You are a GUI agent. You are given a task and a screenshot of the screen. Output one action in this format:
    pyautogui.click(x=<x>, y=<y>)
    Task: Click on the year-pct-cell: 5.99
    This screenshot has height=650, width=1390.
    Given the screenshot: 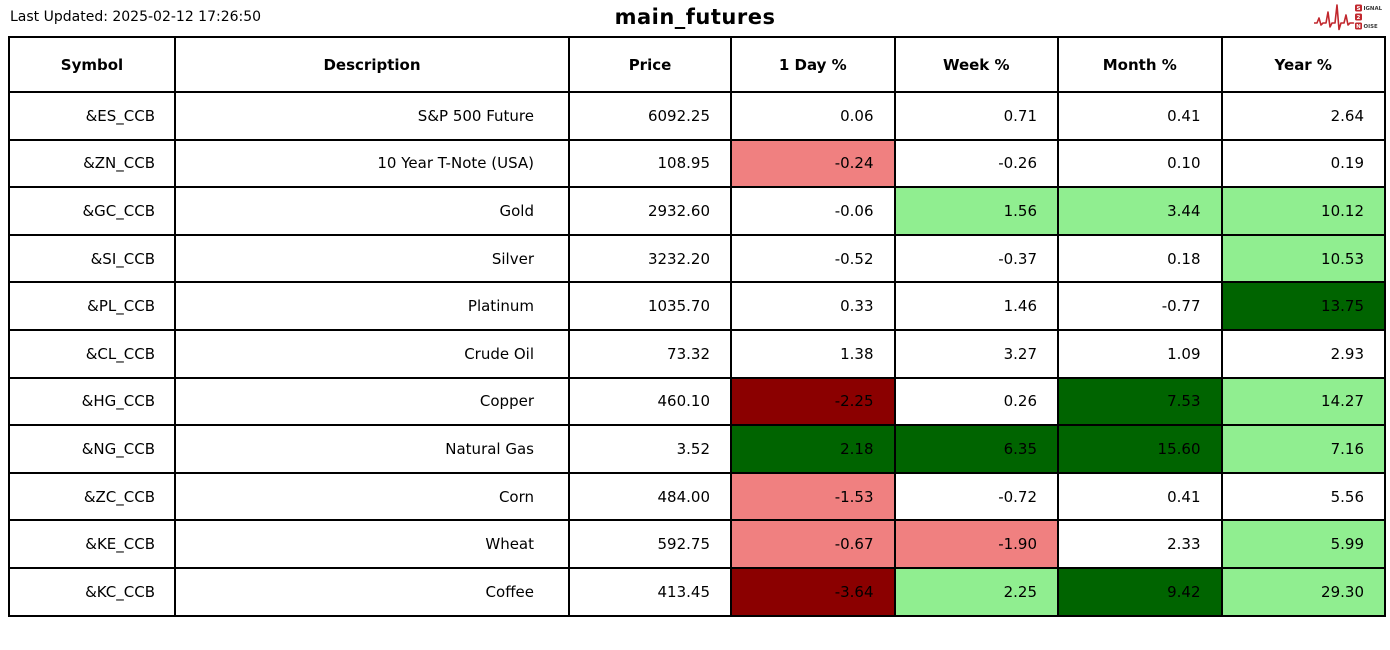 What is the action you would take?
    pyautogui.click(x=1303, y=544)
    